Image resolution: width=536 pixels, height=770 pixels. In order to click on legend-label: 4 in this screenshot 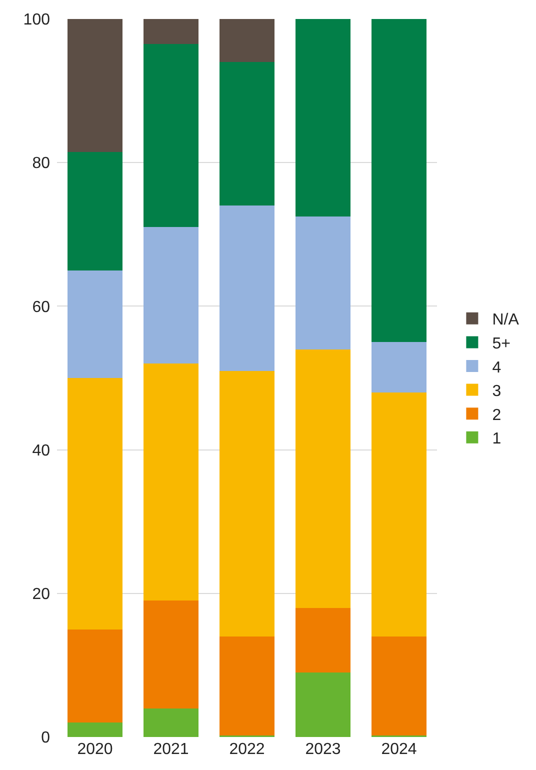, I will do `click(497, 367)`.